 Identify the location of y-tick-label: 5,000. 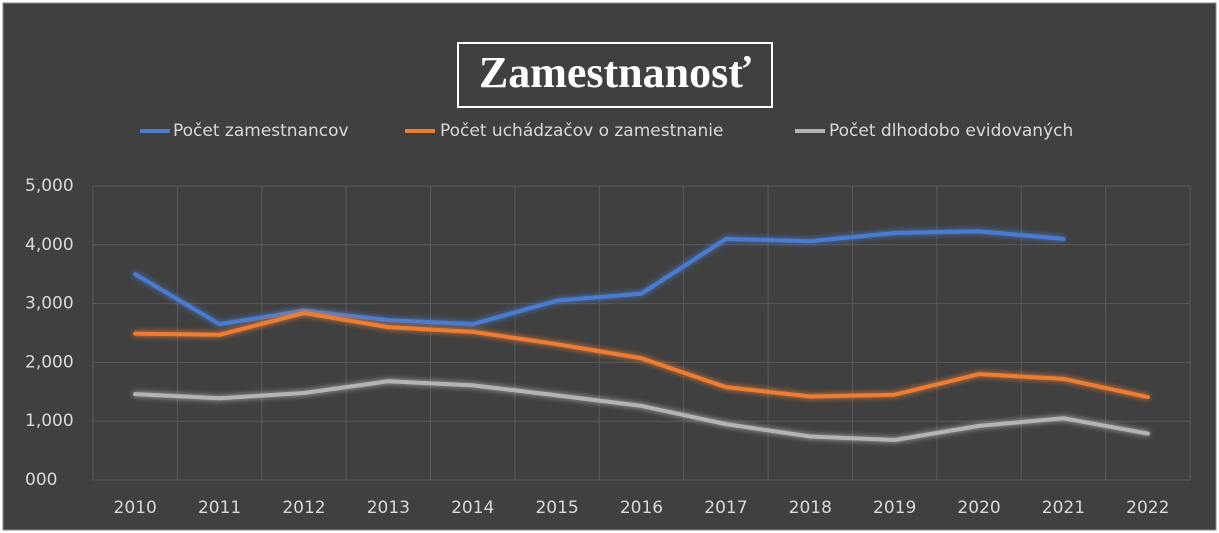
(49, 186).